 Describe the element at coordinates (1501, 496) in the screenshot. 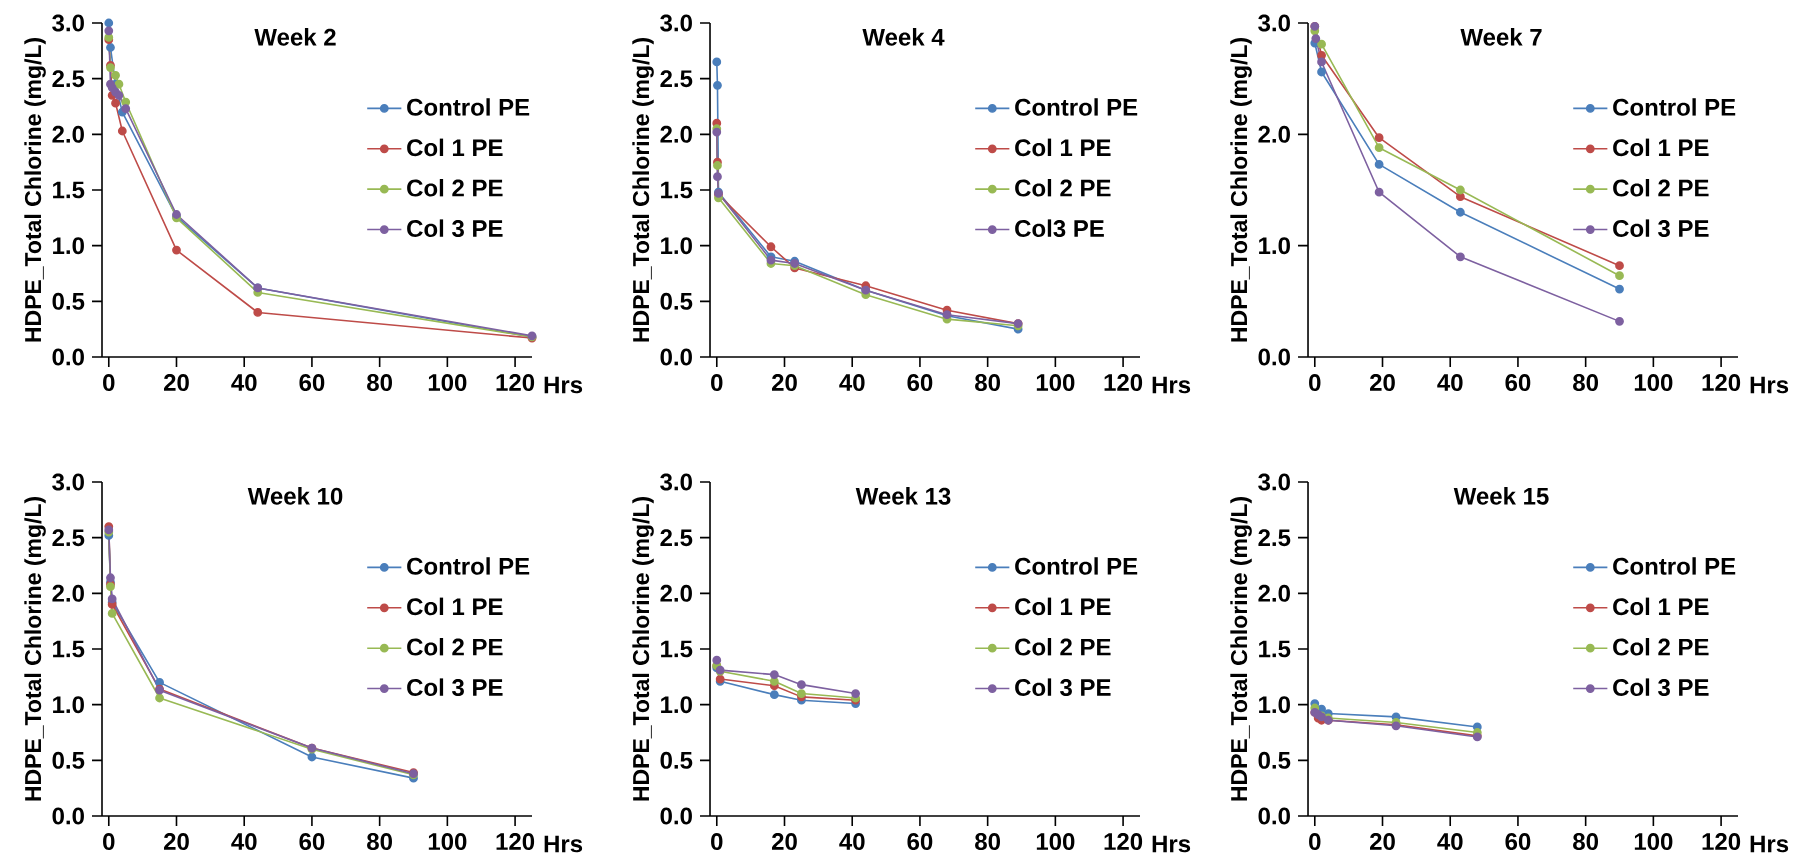

I see `chart-title: Week 15` at that location.